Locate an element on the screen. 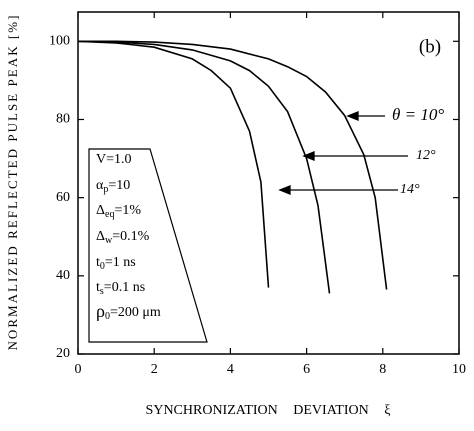 This screenshot has height=431, width=474. y-tick-label: 20 is located at coordinates (63, 353).